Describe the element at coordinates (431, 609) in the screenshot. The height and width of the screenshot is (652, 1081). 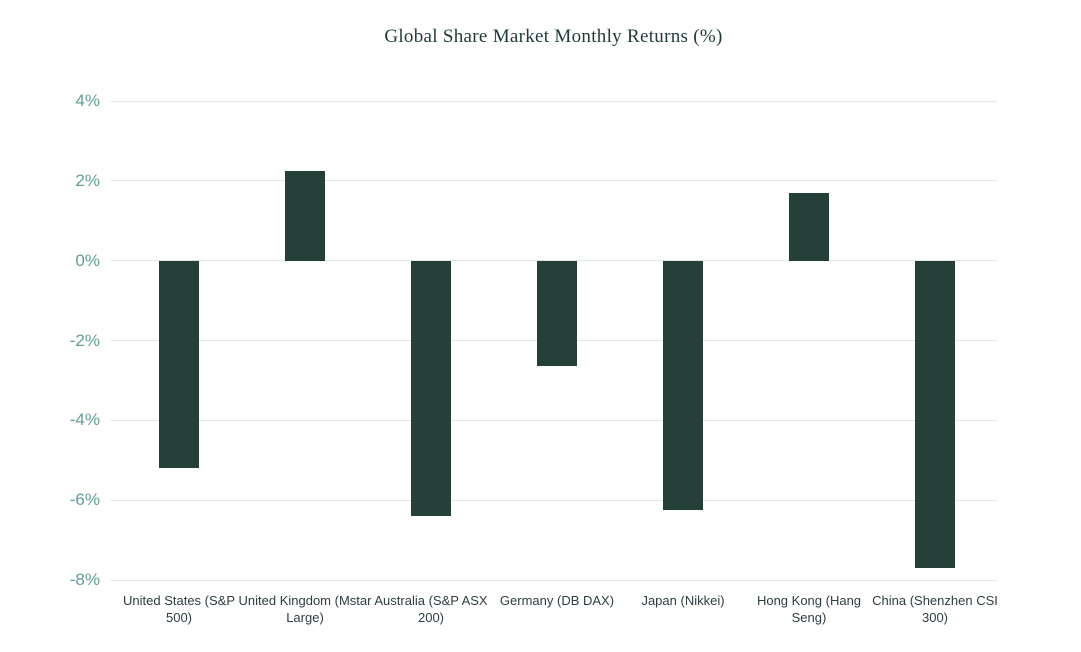
I see `x-axis-category-label: Australia (S&P ASX 200)` at that location.